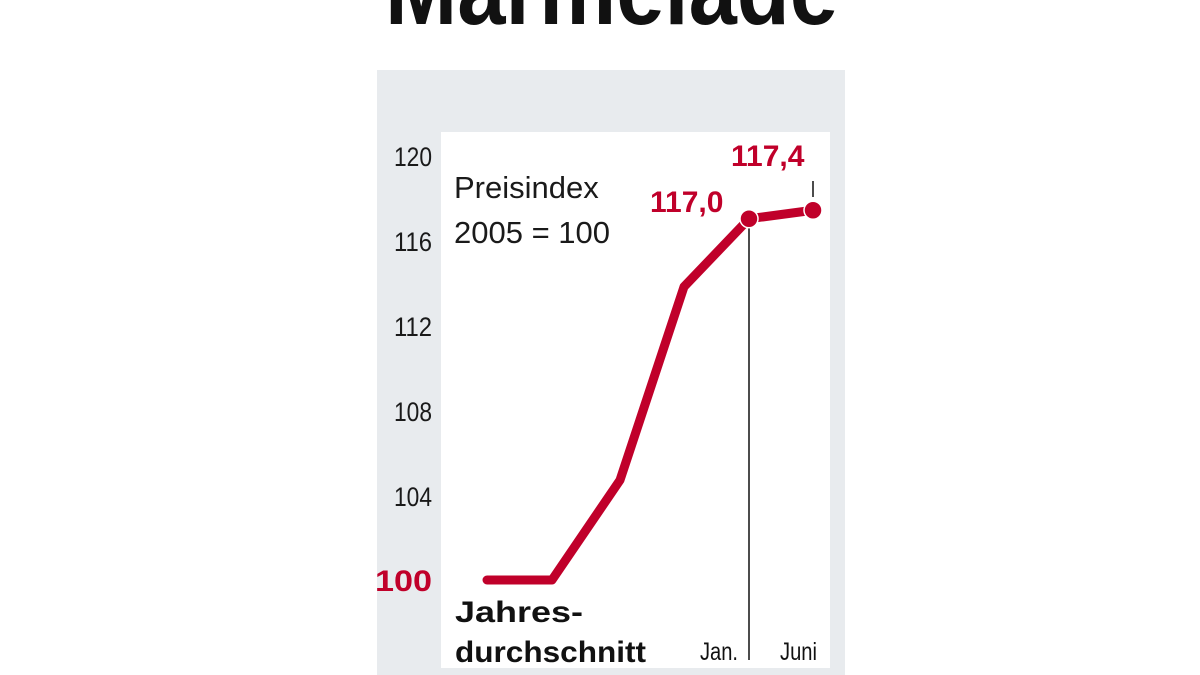 This screenshot has height=675, width=1200. Describe the element at coordinates (686, 202) in the screenshot. I see `data-label-jan: 117,0` at that location.